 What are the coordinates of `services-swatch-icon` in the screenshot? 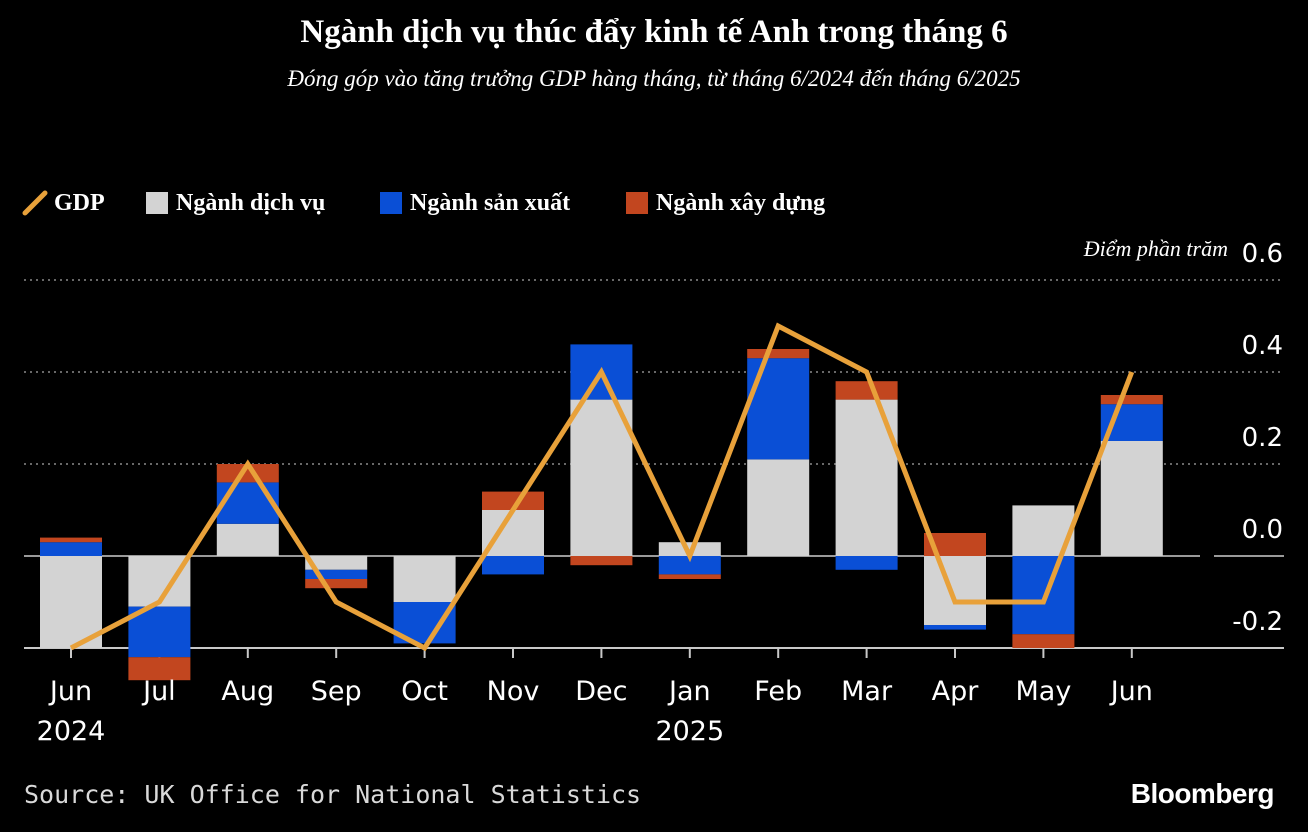 It's located at (157, 203).